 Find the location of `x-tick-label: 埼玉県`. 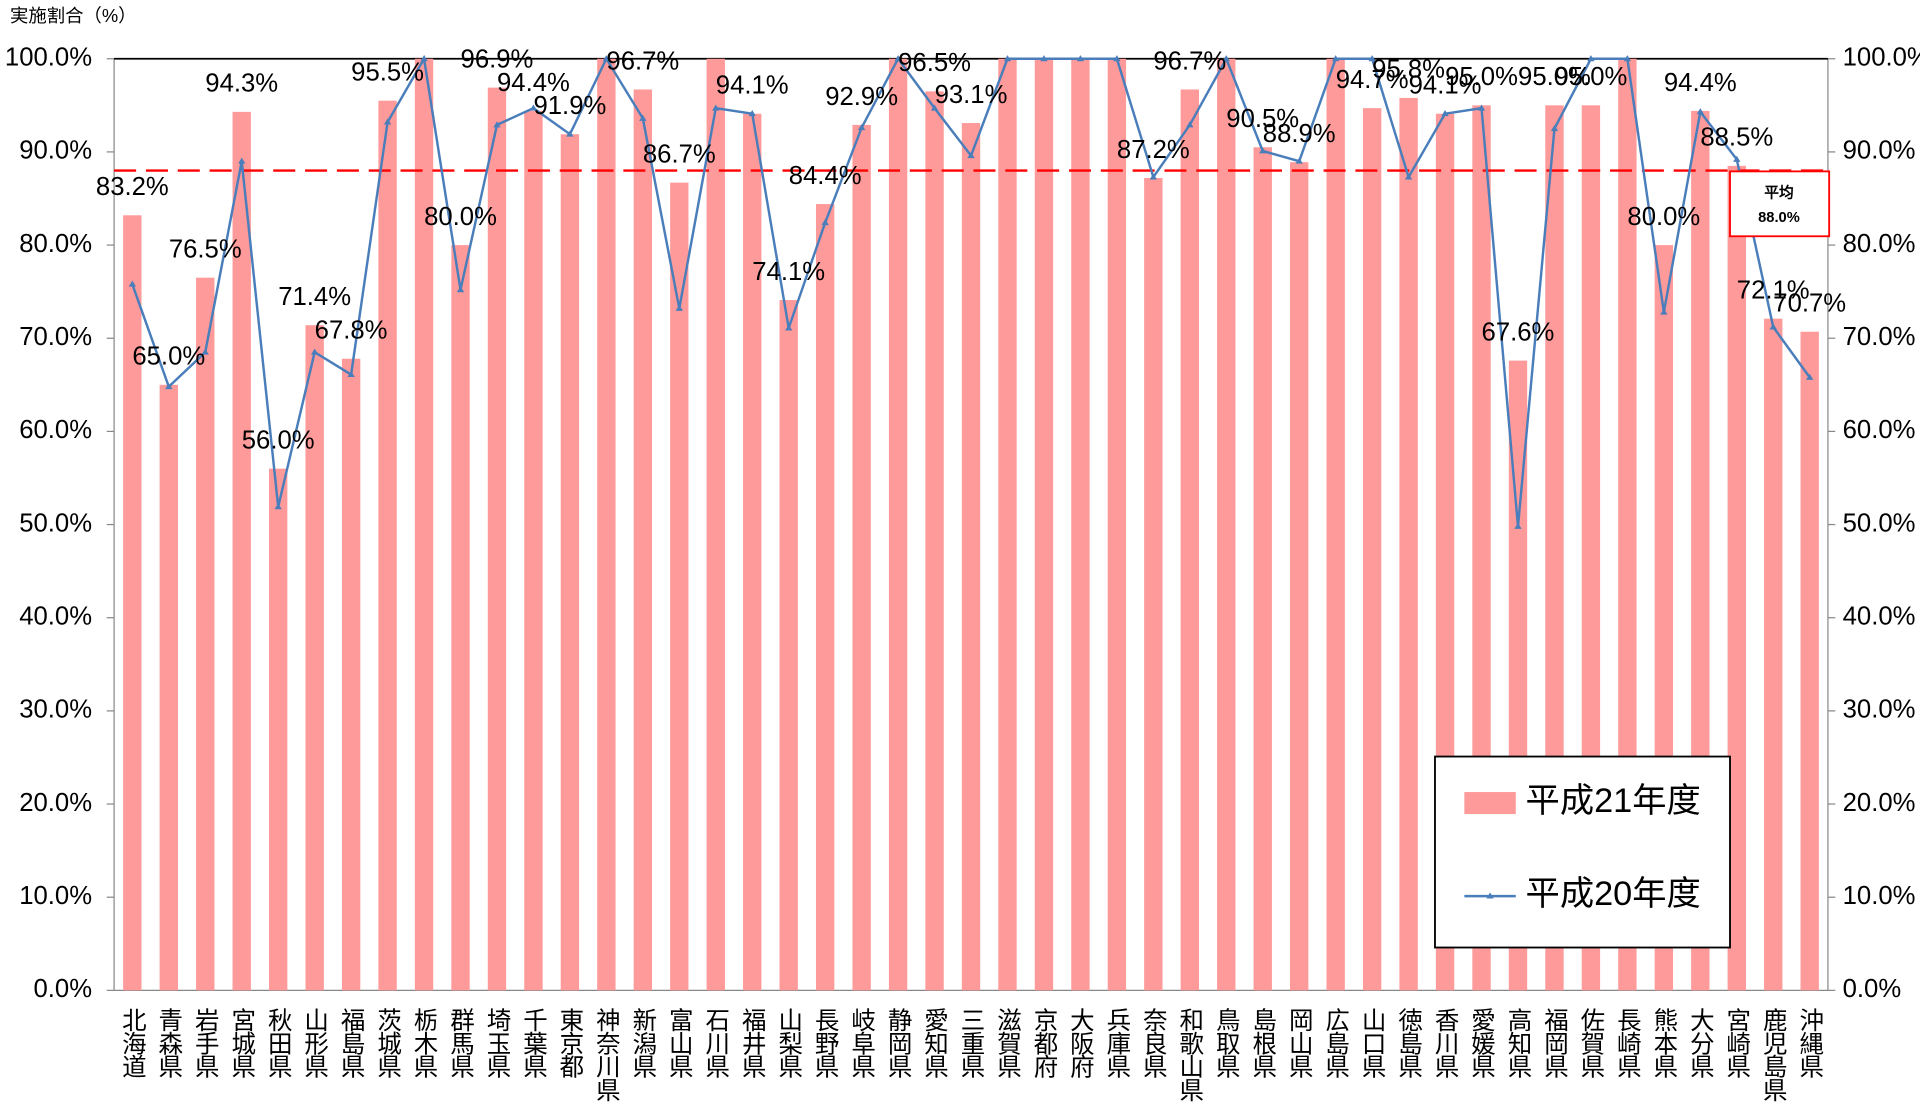

x-tick-label: 埼玉県 is located at coordinates (496, 1043).